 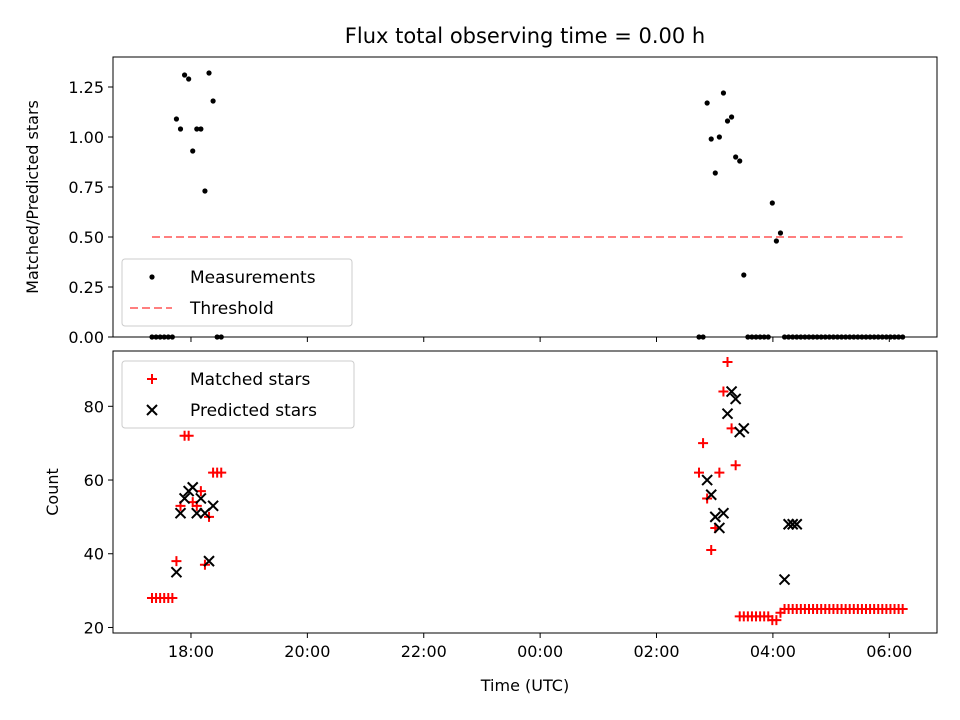 What do you see at coordinates (32, 197) in the screenshot?
I see `y-axis-label: Matched/Predicted stars` at bounding box center [32, 197].